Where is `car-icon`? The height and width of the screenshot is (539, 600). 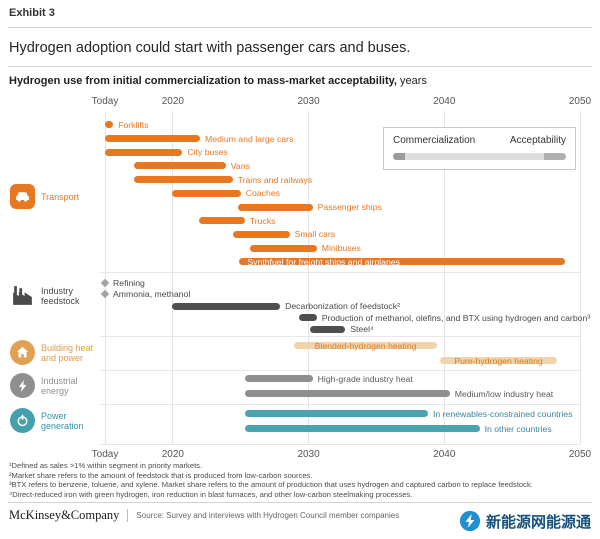
car-icon is located at coordinates (22, 196).